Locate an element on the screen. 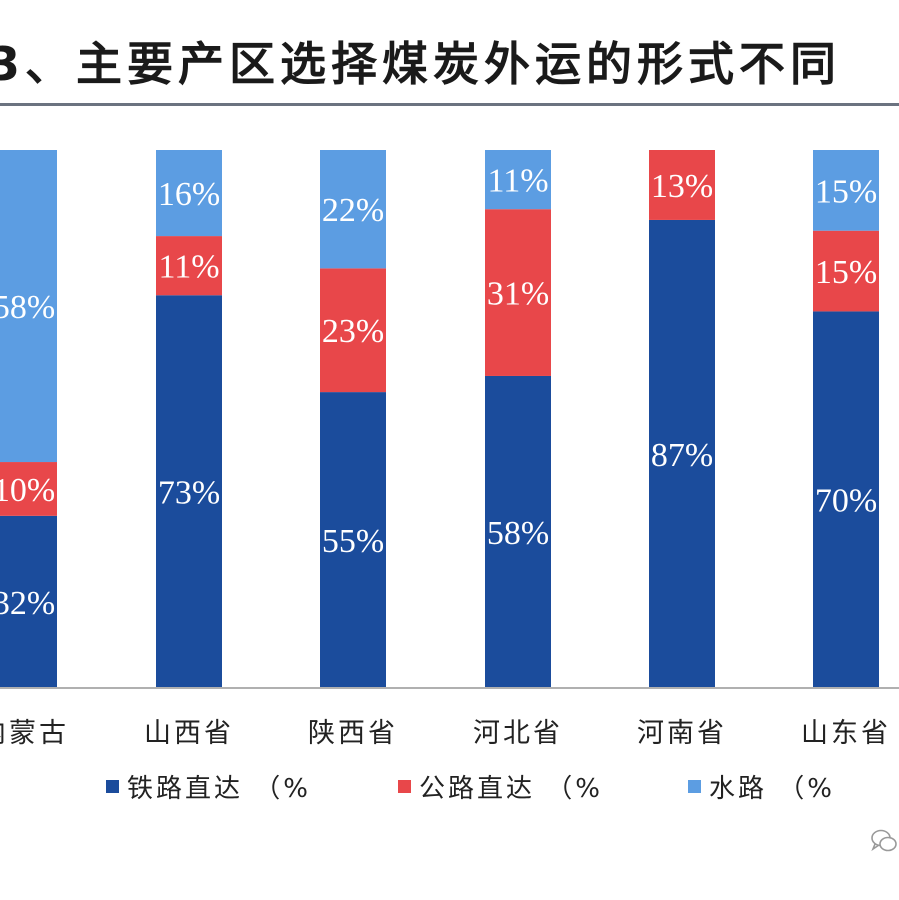 This screenshot has width=899, height=900. data-label-water-5: 15% is located at coordinates (846, 191).